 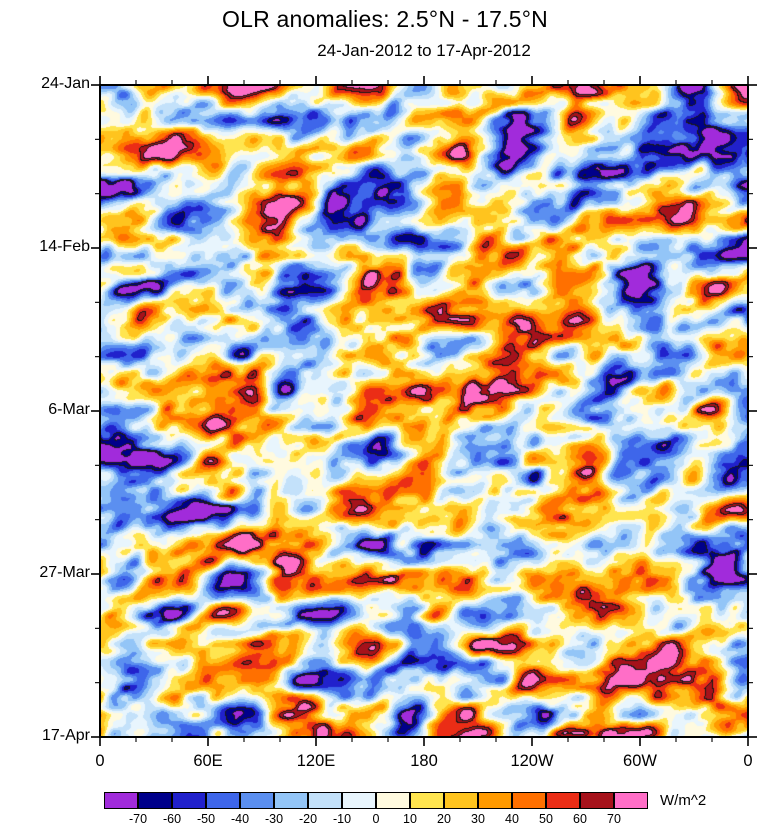 What do you see at coordinates (614, 819) in the screenshot?
I see `colorbar-tick-label: 70` at bounding box center [614, 819].